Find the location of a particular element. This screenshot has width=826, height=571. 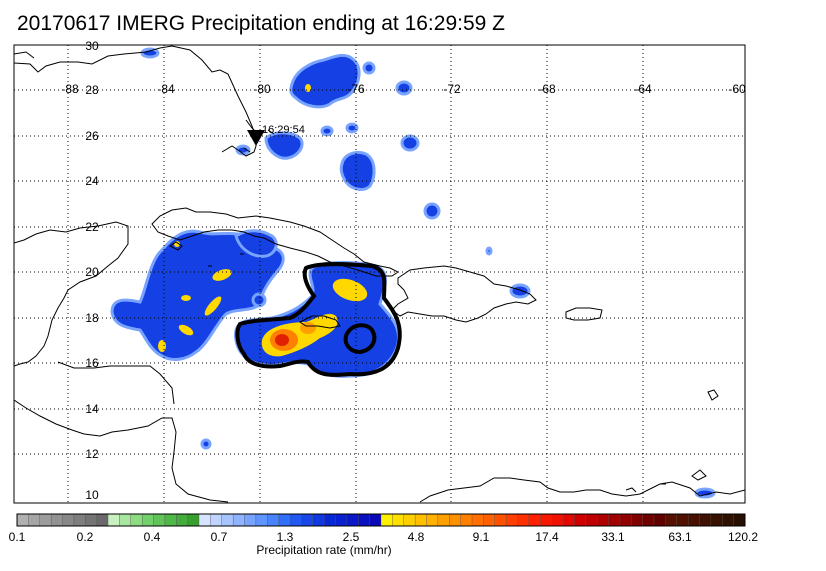

coast-yucatan is located at coordinates (71, 294).